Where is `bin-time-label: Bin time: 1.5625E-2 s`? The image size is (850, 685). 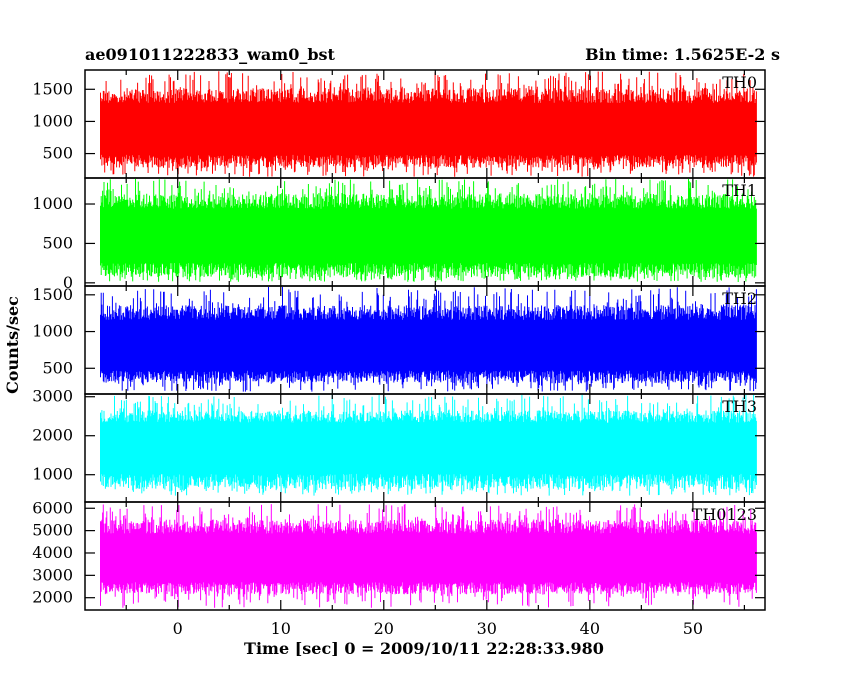
bin-time-label: Bin time: 1.5625E-2 s is located at coordinates (682, 54).